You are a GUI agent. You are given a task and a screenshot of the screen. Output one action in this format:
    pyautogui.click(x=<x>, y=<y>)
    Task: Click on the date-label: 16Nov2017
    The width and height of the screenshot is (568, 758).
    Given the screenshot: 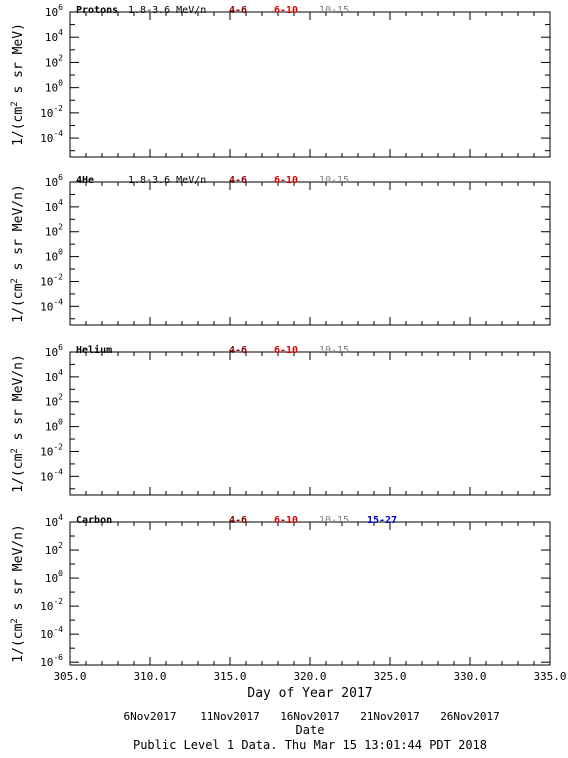 What is the action you would take?
    pyautogui.click(x=310, y=716)
    